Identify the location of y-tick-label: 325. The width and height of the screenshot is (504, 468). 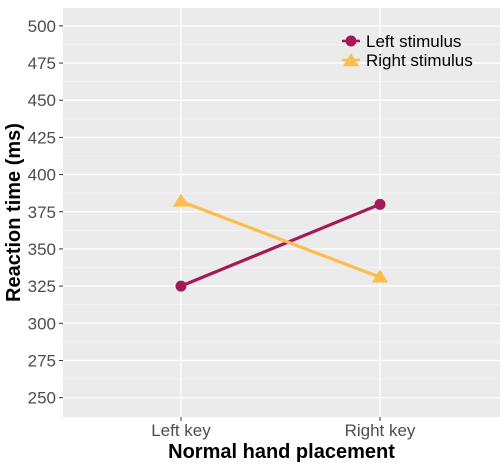
(42, 286).